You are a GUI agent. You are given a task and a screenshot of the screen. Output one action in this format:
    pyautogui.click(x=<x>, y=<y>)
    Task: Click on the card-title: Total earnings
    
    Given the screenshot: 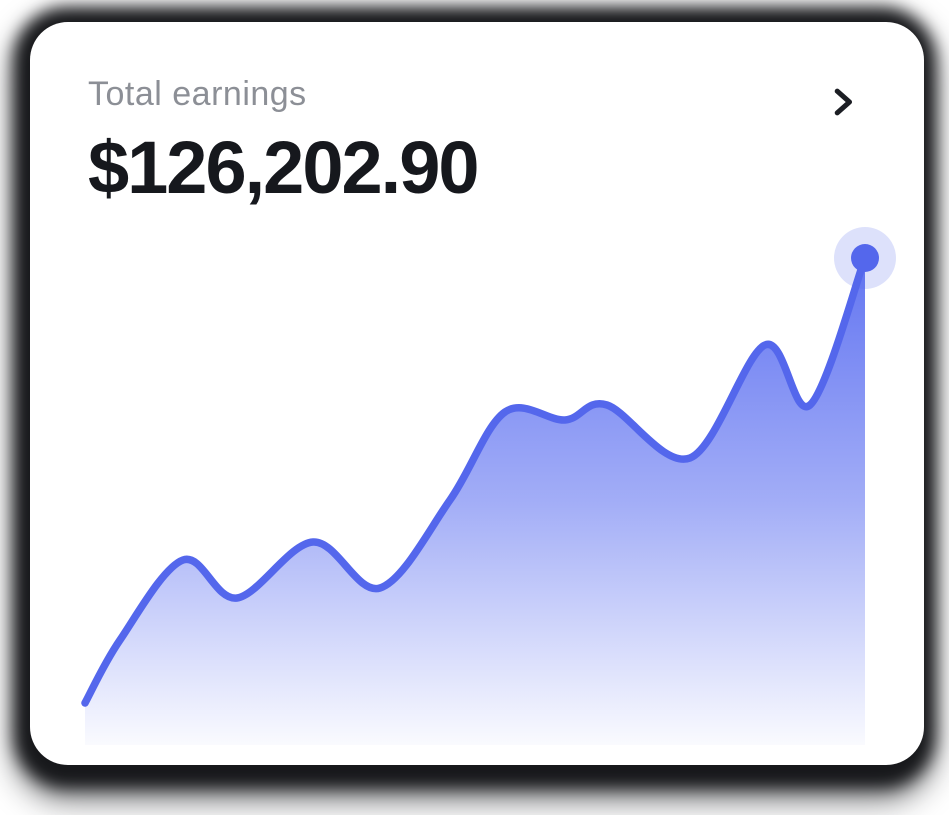 What is the action you would take?
    pyautogui.click(x=197, y=94)
    